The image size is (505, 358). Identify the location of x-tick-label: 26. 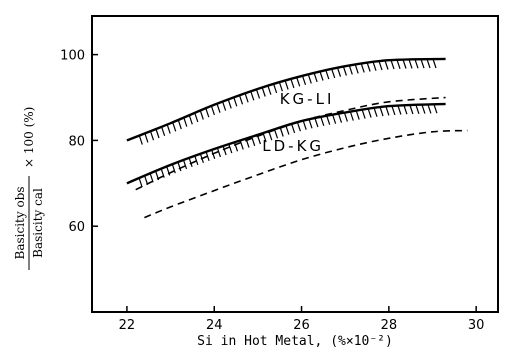
(301, 325).